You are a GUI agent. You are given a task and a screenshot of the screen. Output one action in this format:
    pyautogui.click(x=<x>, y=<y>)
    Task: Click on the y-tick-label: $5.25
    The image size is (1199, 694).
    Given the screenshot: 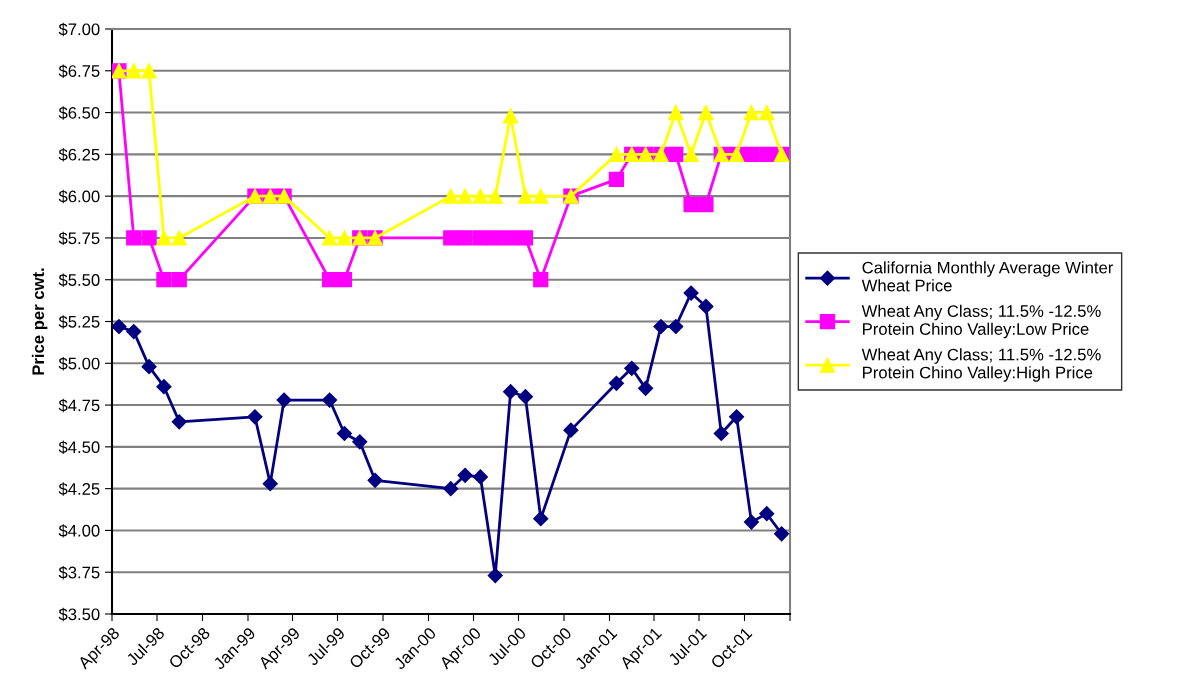 What is the action you would take?
    pyautogui.click(x=79, y=322)
    